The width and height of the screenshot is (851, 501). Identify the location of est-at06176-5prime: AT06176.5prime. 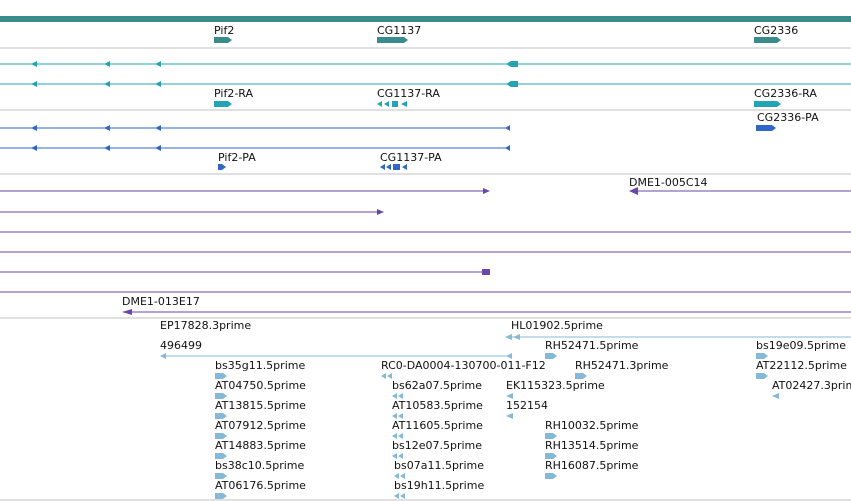
(260, 489).